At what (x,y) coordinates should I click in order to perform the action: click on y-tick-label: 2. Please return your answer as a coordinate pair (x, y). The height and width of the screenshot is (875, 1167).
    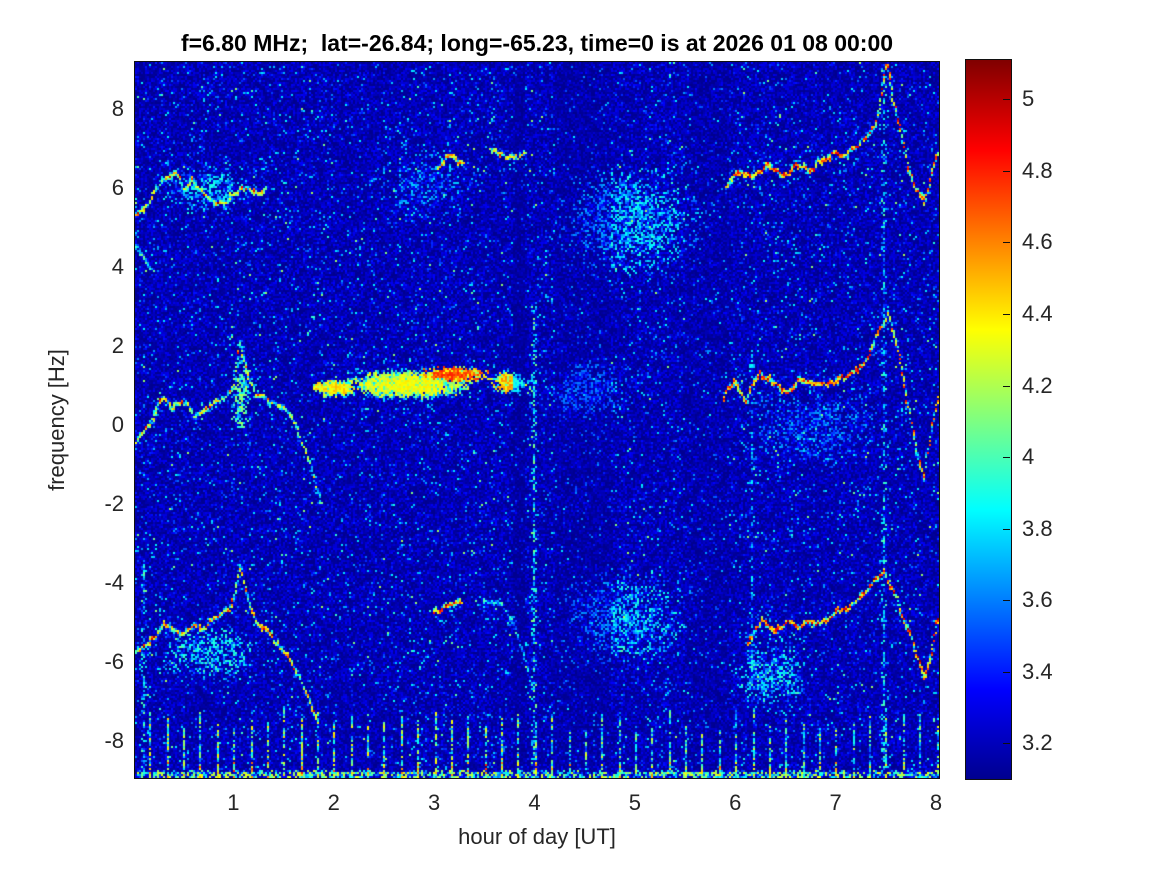
    Looking at the image, I should click on (117, 345).